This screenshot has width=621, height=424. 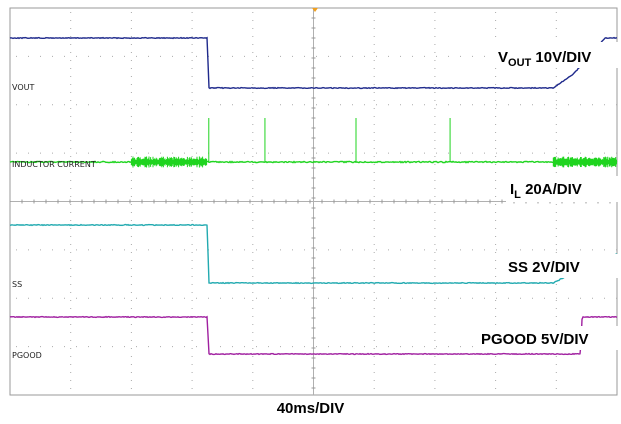 What do you see at coordinates (563, 189) in the screenshot?
I see `il-scale-bg` at bounding box center [563, 189].